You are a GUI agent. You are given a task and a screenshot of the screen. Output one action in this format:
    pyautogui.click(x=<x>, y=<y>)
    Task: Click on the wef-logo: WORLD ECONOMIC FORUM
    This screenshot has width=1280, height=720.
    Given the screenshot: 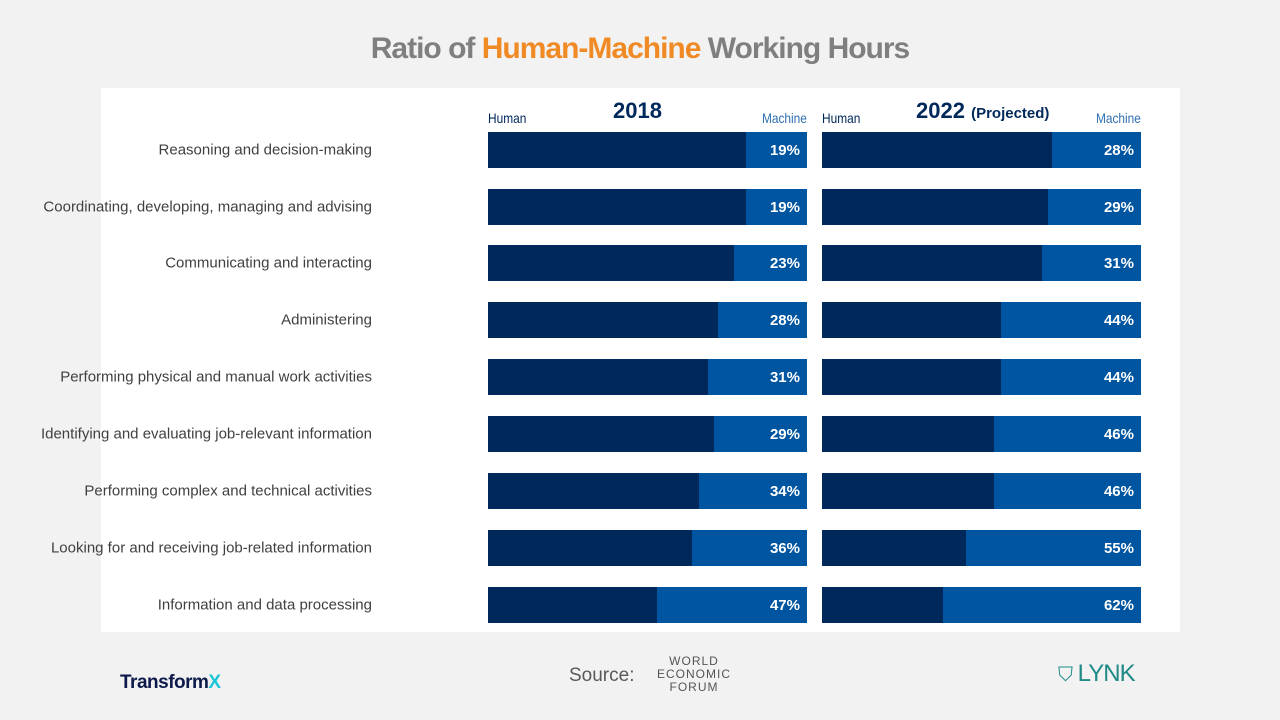 What is the action you would take?
    pyautogui.click(x=694, y=674)
    